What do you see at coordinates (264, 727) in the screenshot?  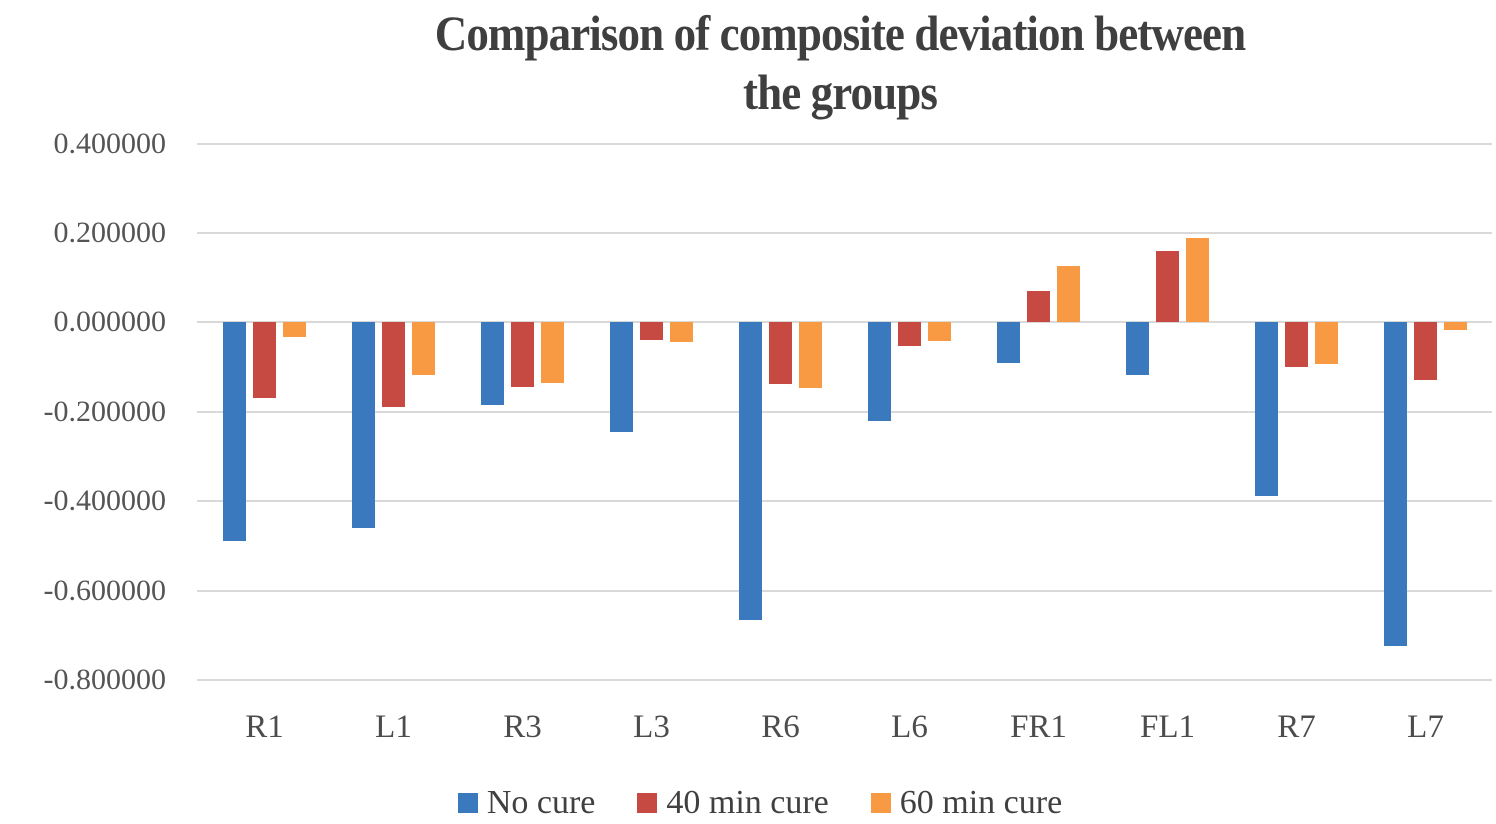 I see `x-tick-label-R1: R1` at bounding box center [264, 727].